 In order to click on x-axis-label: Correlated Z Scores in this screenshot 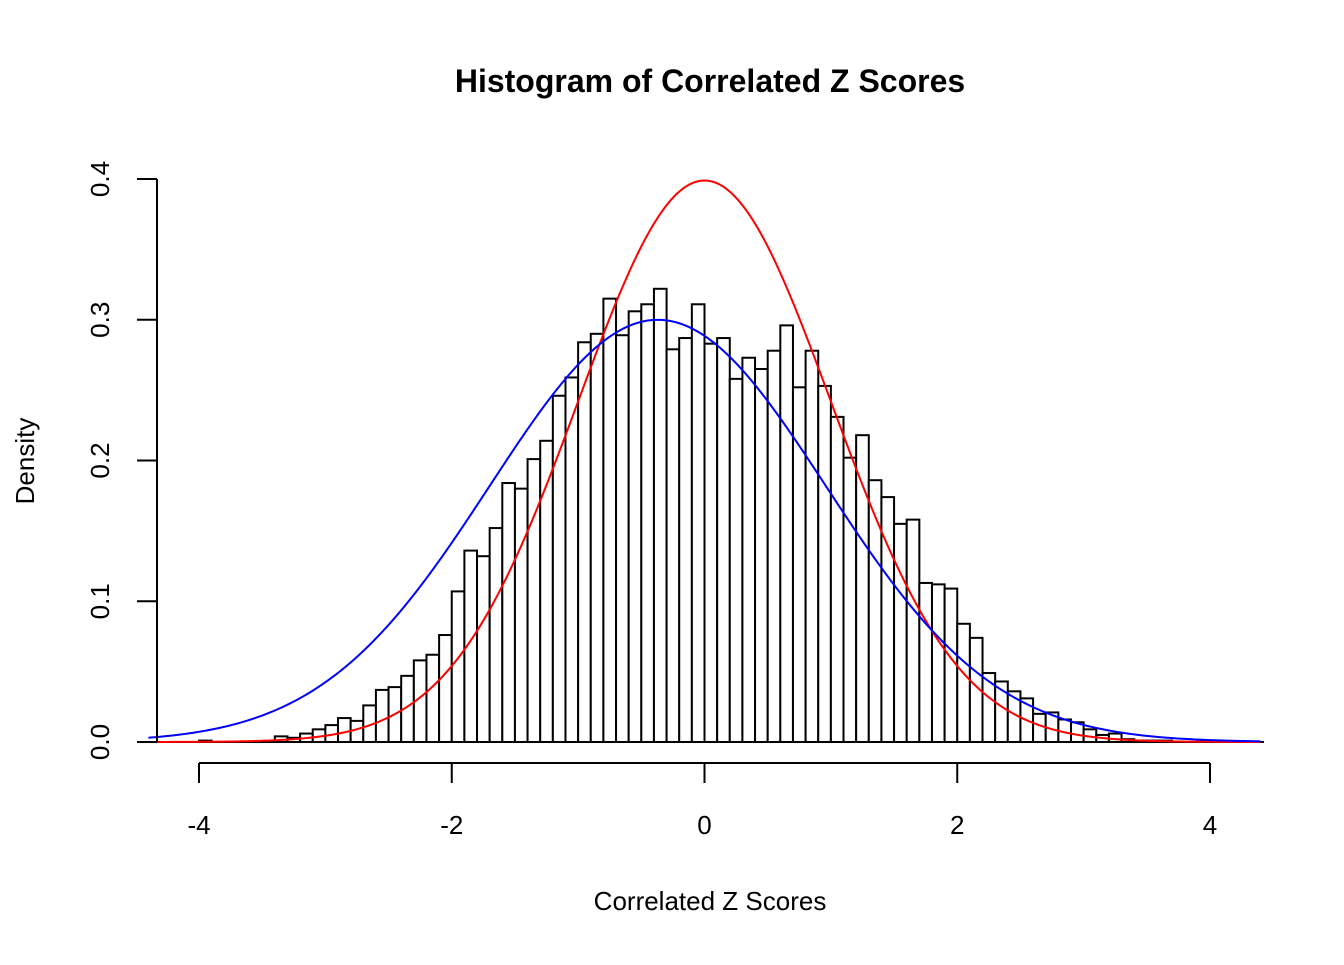, I will do `click(710, 901)`.